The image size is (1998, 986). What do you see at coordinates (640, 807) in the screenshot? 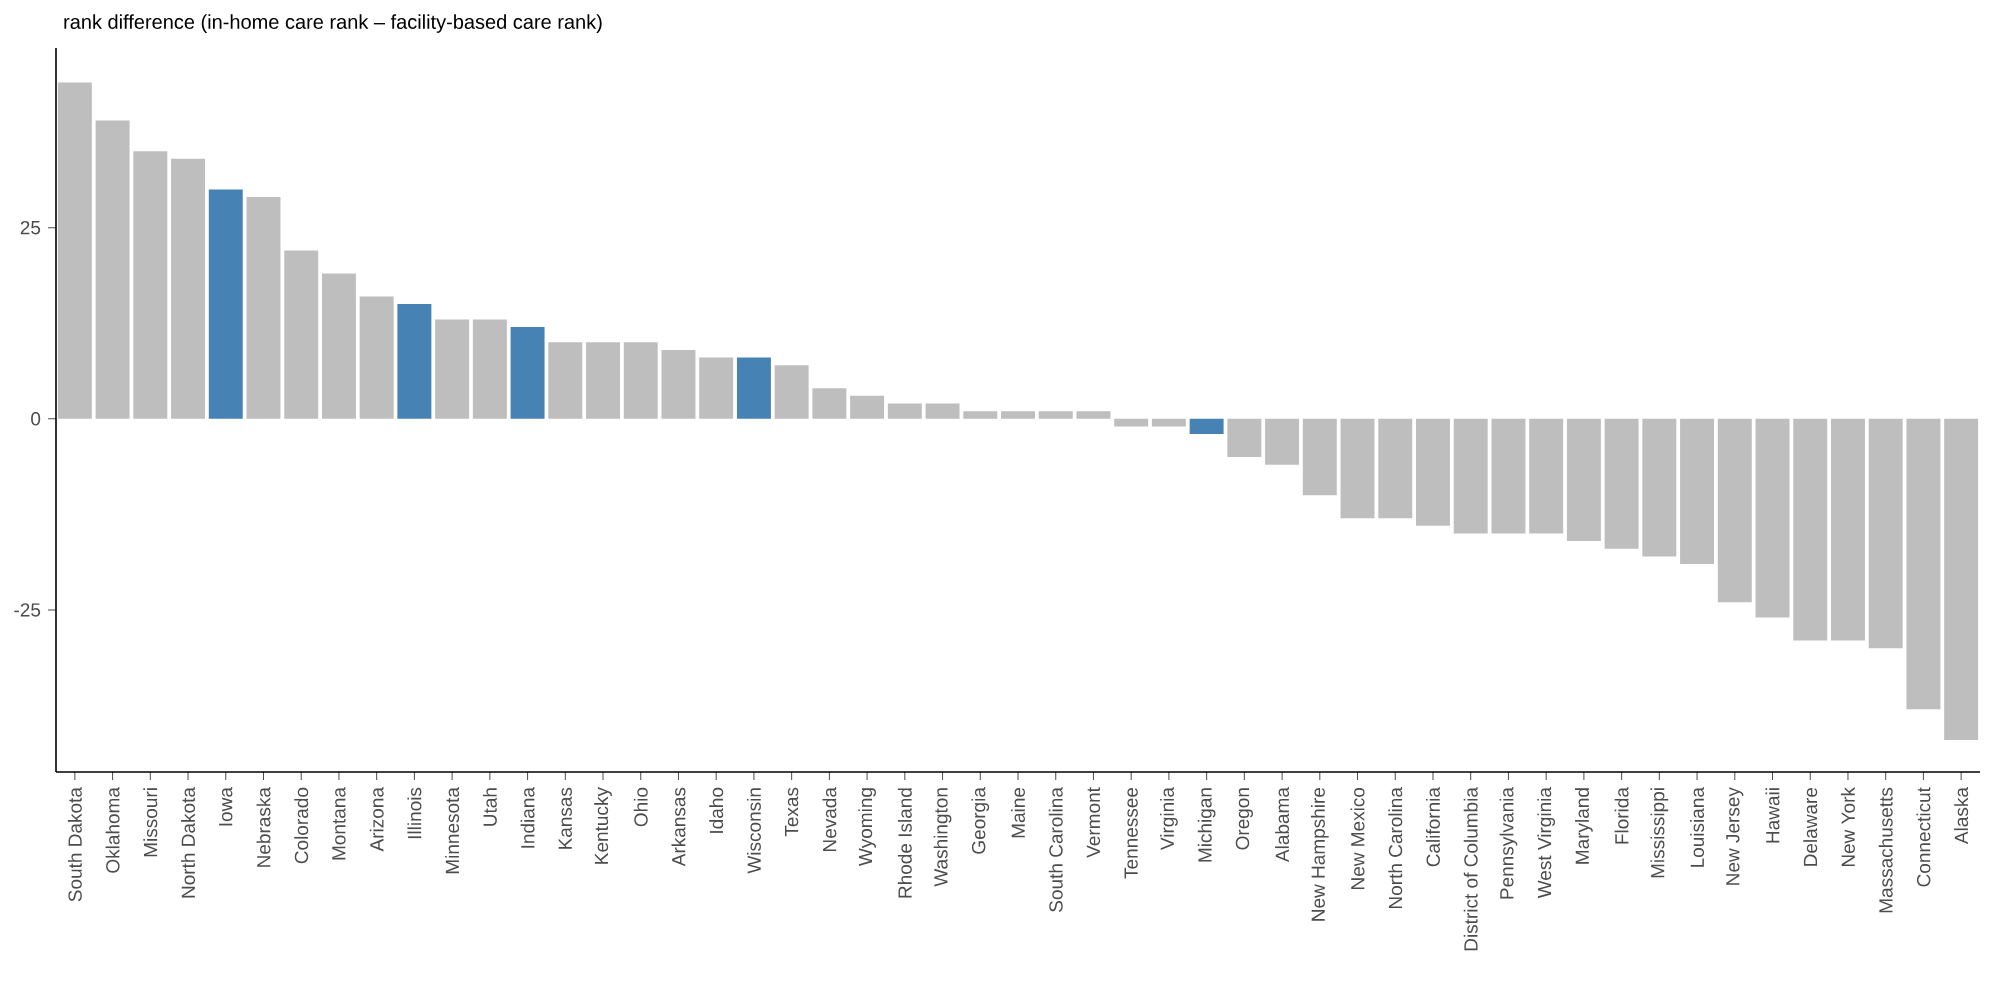
I see `x-tick-label: Ohio` at bounding box center [640, 807].